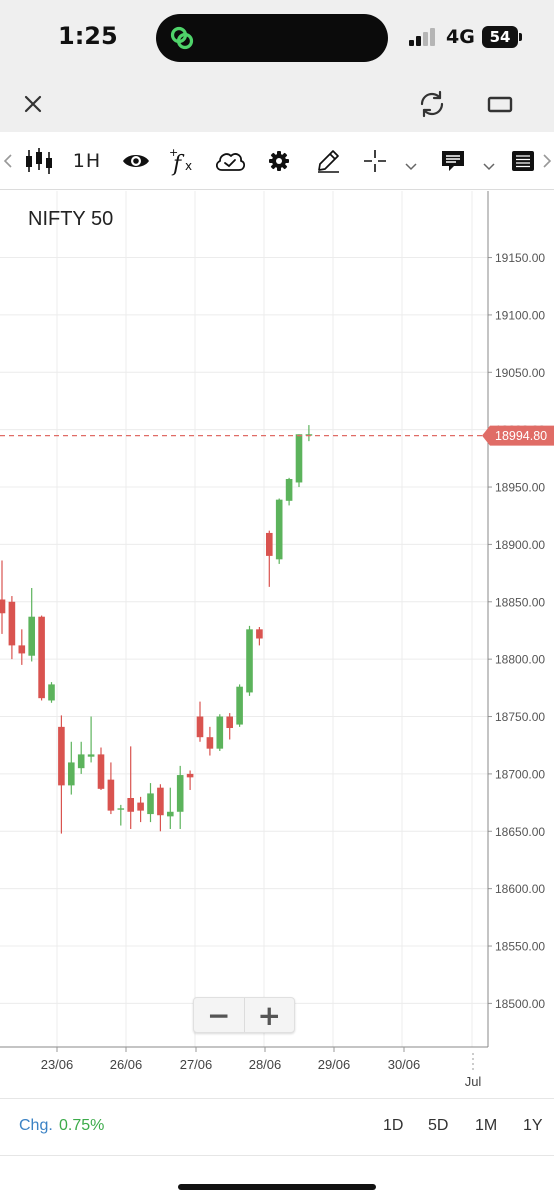  What do you see at coordinates (269, 1015) in the screenshot?
I see `zoom-in-button: +` at bounding box center [269, 1015].